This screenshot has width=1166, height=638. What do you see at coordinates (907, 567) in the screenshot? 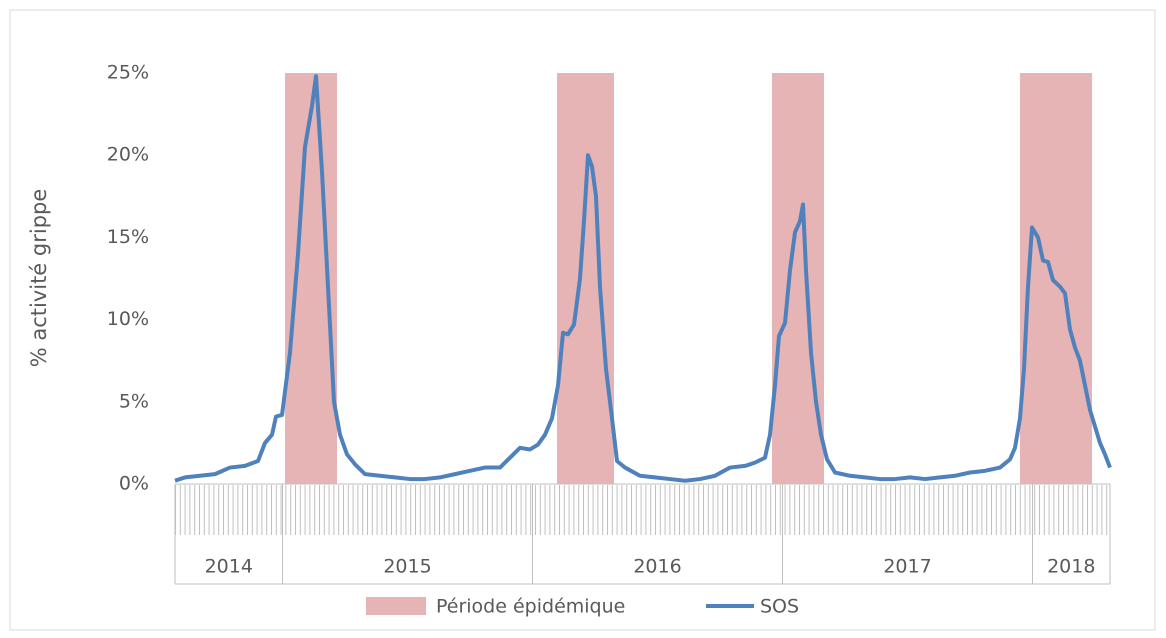
I see `x-tick-label: 2017` at bounding box center [907, 567].